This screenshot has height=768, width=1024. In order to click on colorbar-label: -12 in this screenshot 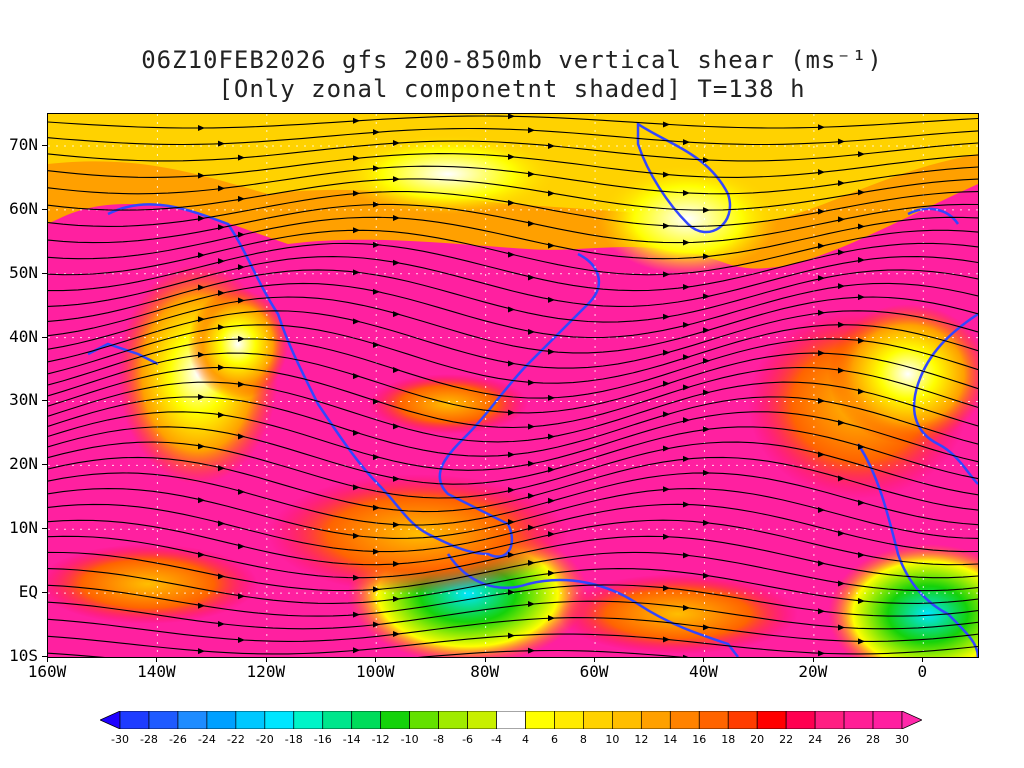, I will do `click(380, 739)`.